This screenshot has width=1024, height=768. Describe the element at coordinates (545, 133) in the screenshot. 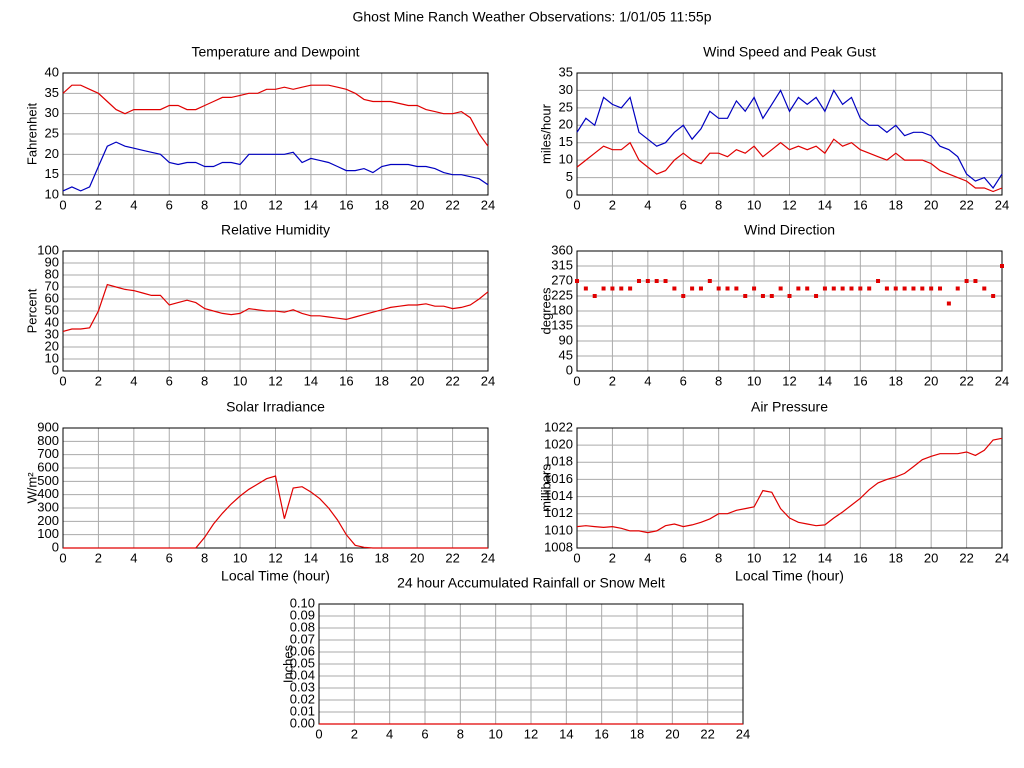

I see `y-axis-label: miles/hour` at that location.